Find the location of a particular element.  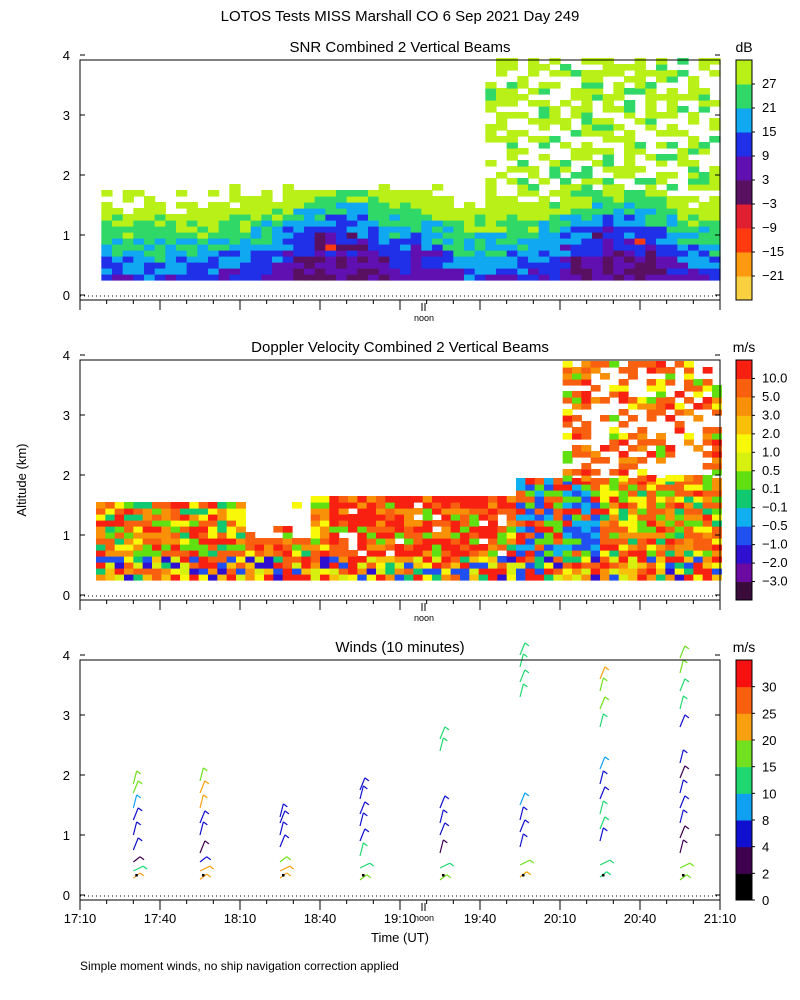

colorbar-label: 8 is located at coordinates (765, 820).